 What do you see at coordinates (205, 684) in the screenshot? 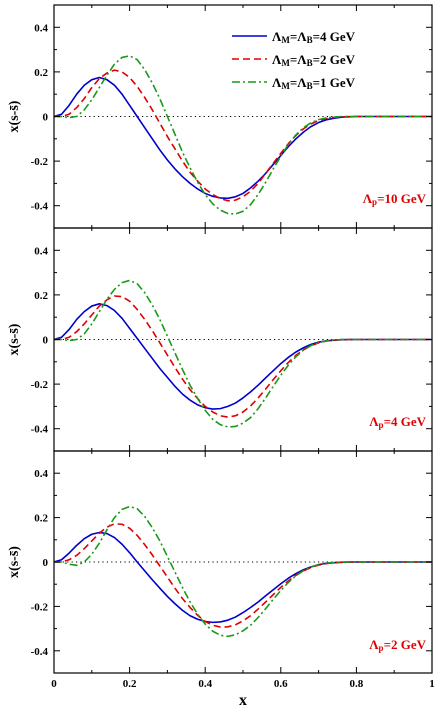
I see `x-tick-label: 0.4` at bounding box center [205, 684].